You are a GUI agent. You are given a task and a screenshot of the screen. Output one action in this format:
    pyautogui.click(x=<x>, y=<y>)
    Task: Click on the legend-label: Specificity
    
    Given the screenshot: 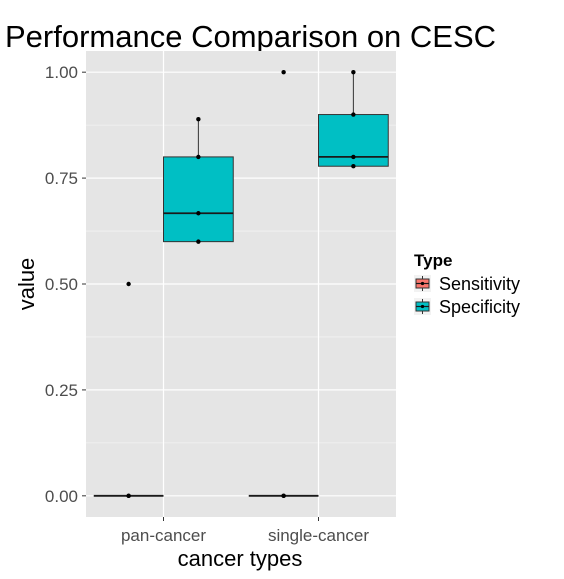 What is the action you would take?
    pyautogui.click(x=479, y=307)
    